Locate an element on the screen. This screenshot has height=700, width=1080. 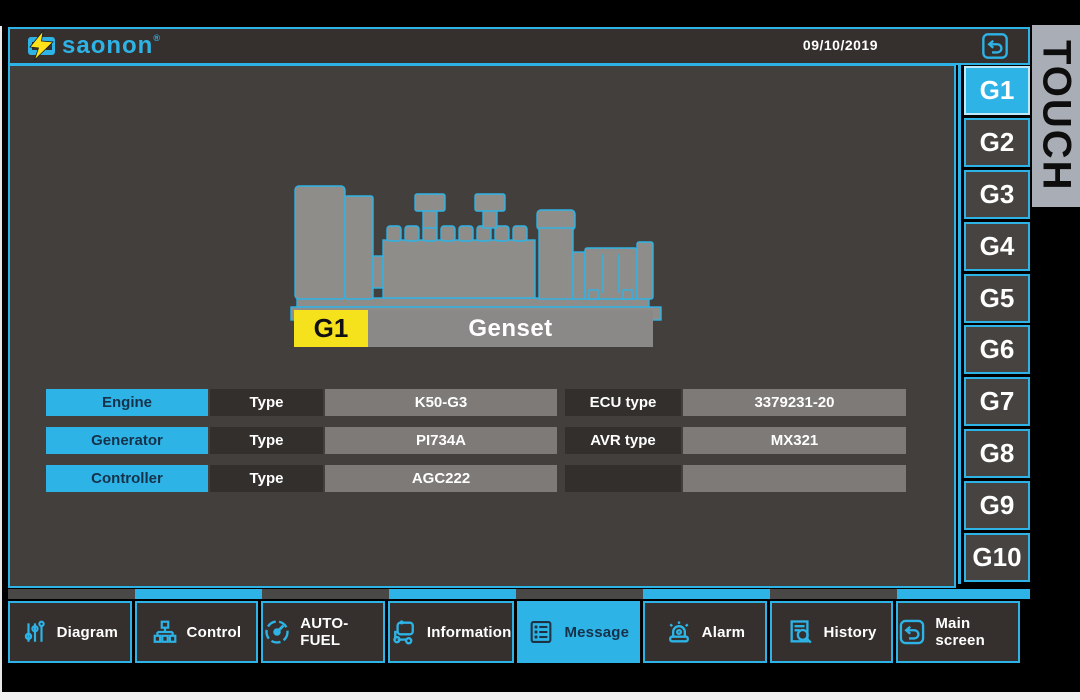
spec-row-generator: Generator Type PI734A AVR type MX321 is located at coordinates (476, 440).